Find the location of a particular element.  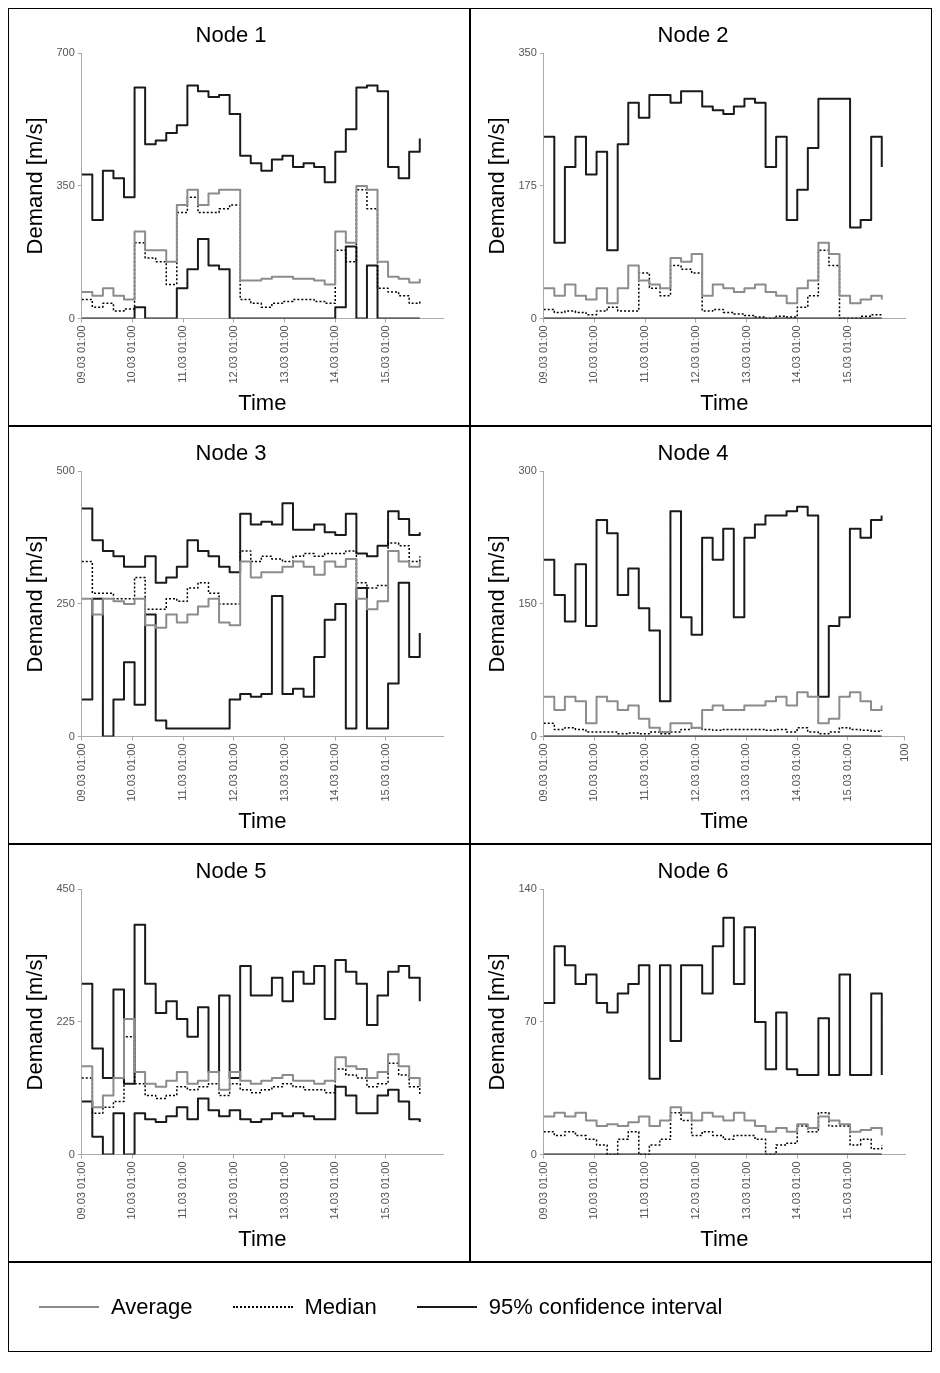

y-tick-label: 225 is located at coordinates (65, 1020).